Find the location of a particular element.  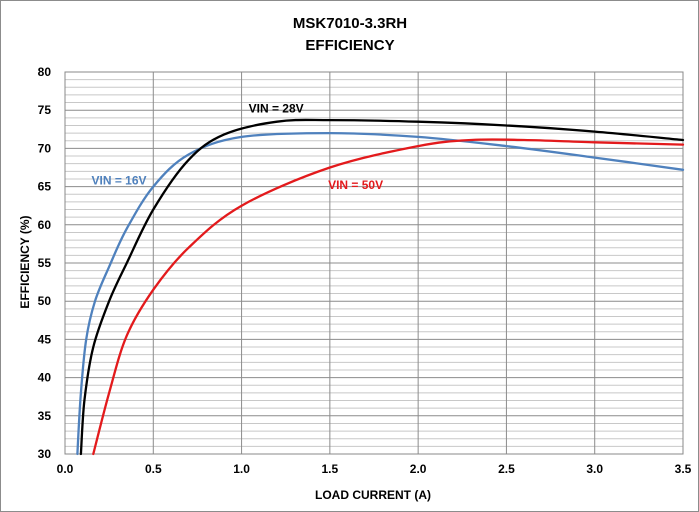

y-tick-label: 70 is located at coordinates (45, 148).